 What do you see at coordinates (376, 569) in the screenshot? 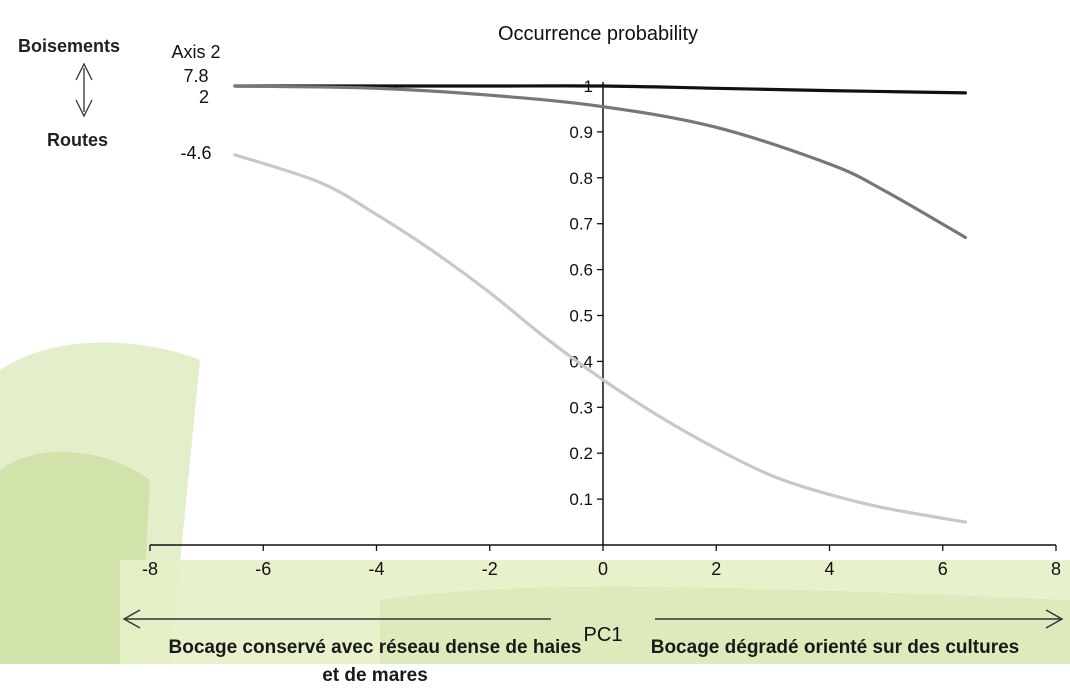
I see `x-tick-label: -4` at bounding box center [376, 569].